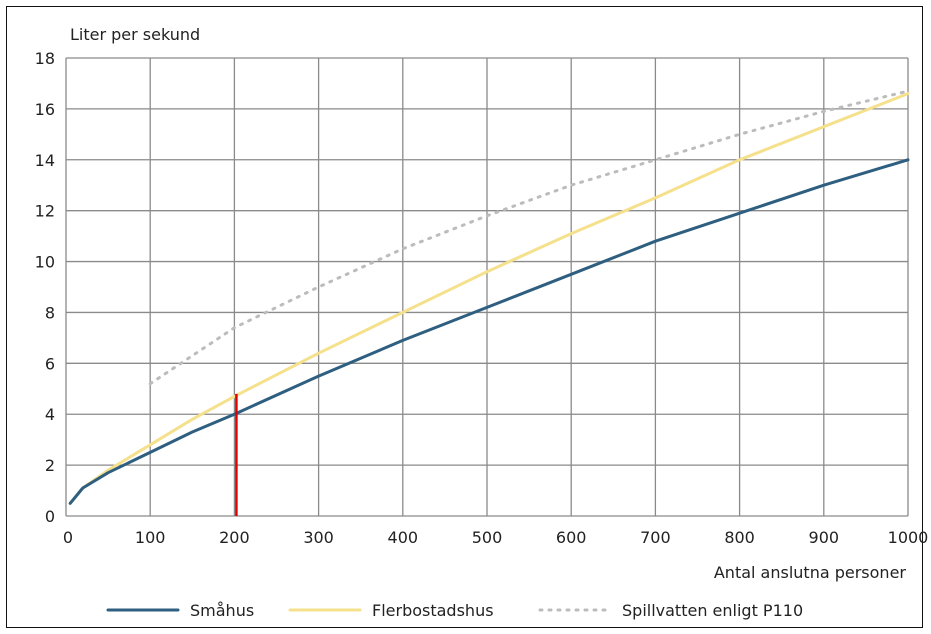 The height and width of the screenshot is (634, 931). I want to click on x-axis-label: Antal anslutna personer, so click(810, 572).